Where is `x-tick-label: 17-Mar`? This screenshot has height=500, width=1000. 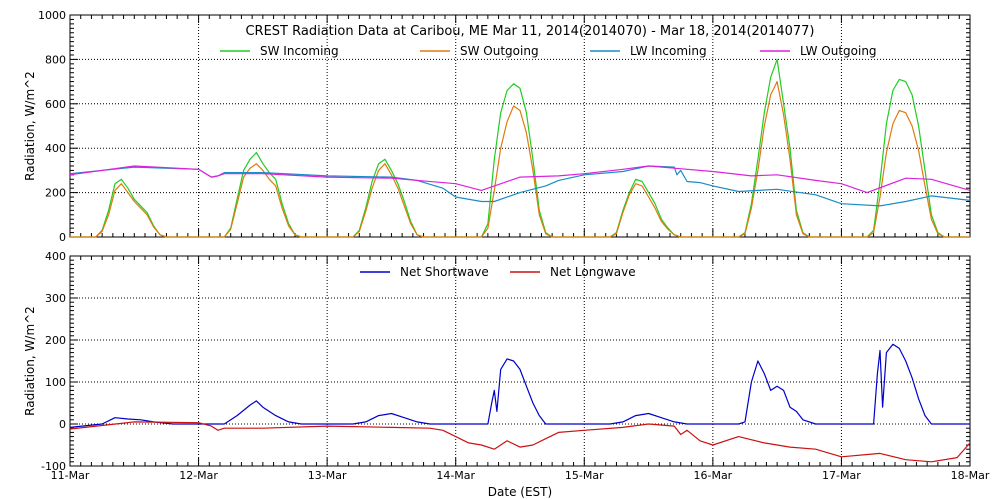 x-tick-label: 17-Mar is located at coordinates (841, 475).